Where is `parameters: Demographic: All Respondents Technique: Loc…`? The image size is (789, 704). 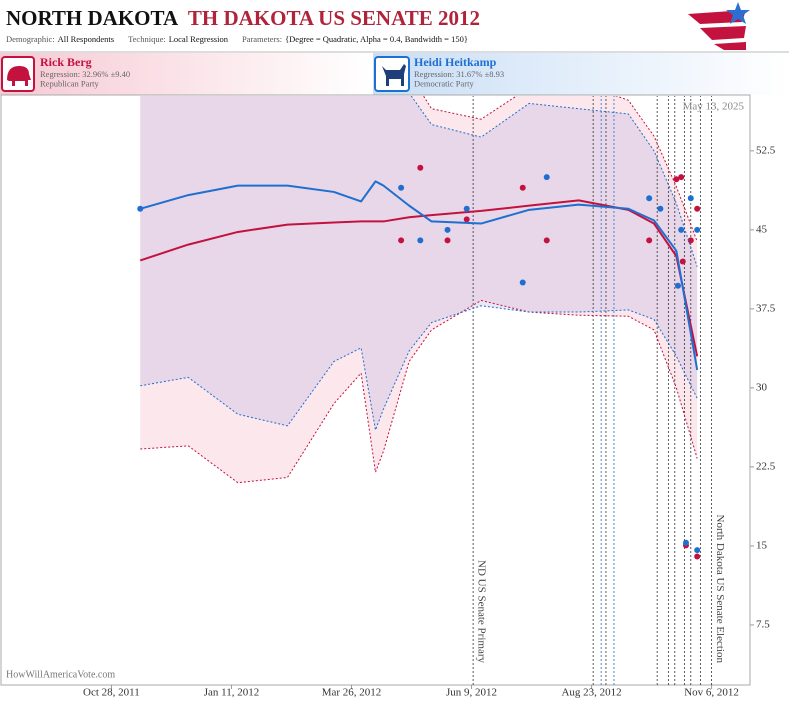
parameters: Demographic: All Respondents Technique: Loc… is located at coordinates (237, 39).